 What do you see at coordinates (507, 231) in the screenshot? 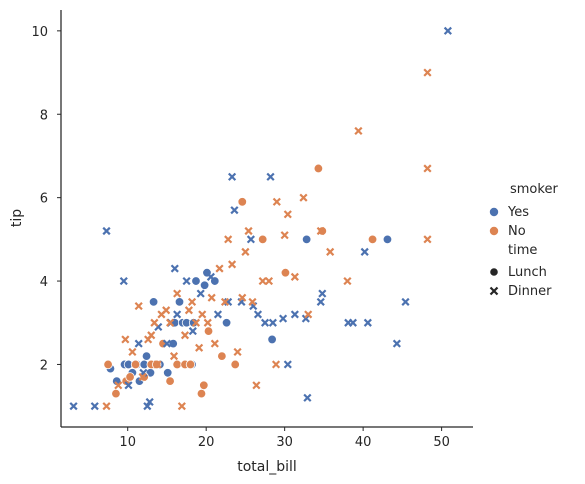
I see `legend-item-no: No` at bounding box center [507, 231].